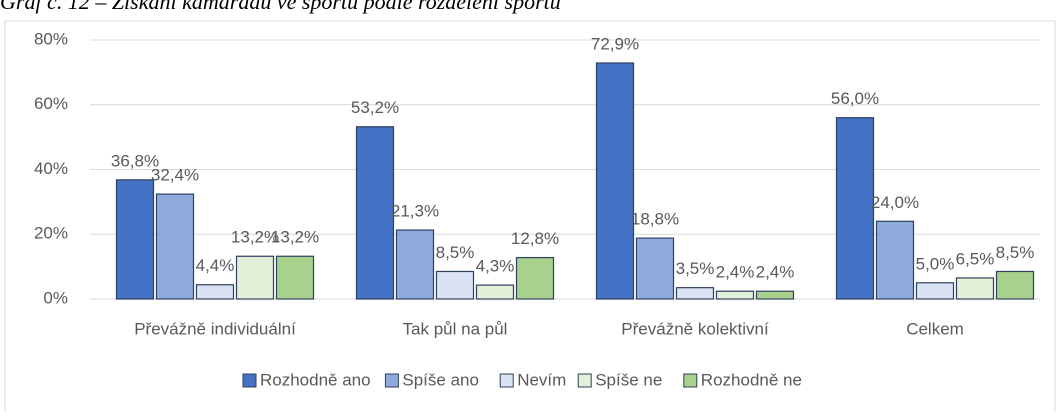  Describe the element at coordinates (51, 103) in the screenshot. I see `y-tick-label: 60%` at that location.